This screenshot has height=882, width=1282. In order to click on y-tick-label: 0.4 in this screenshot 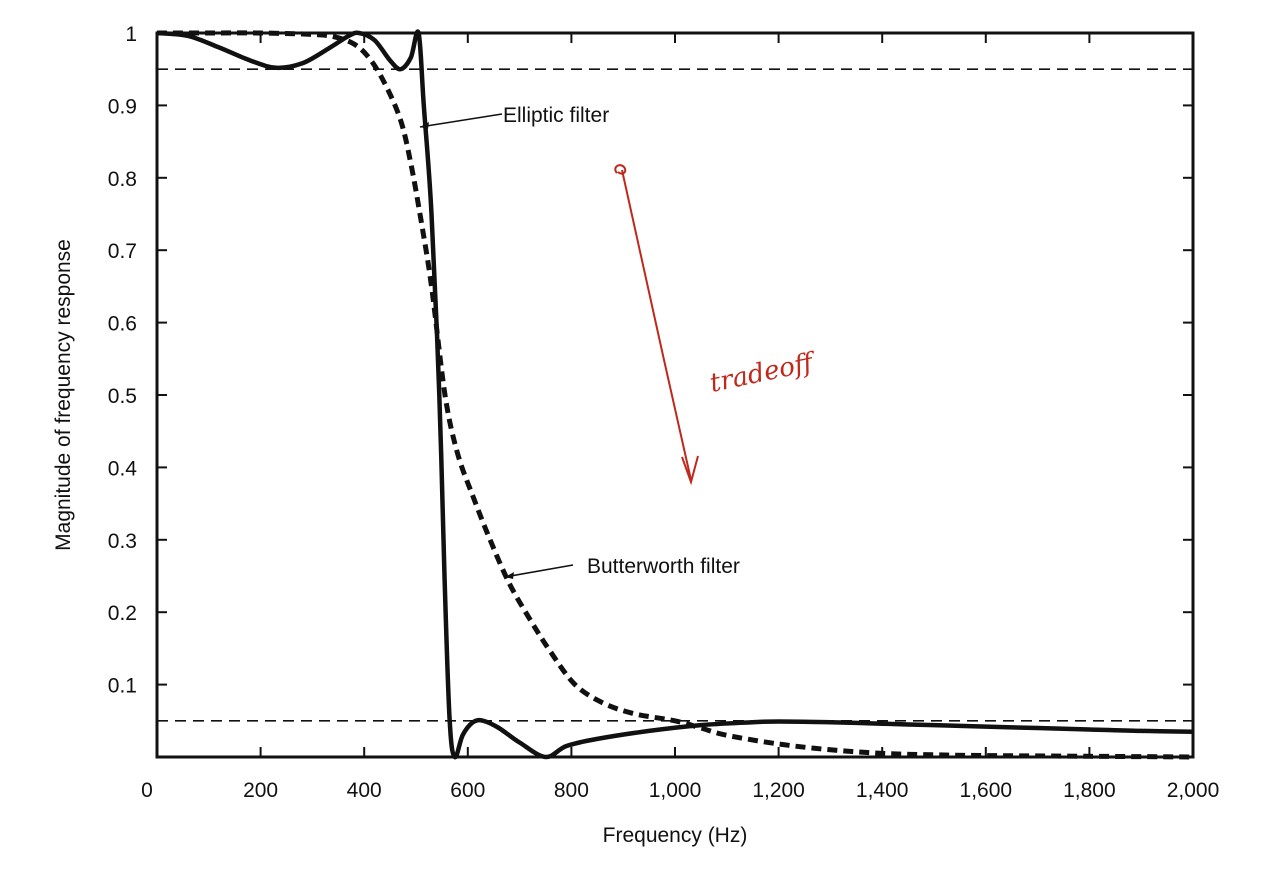, I will do `click(123, 468)`.